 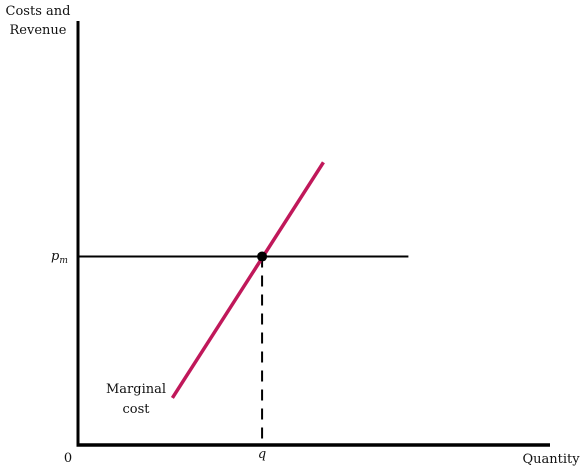 I want to click on y-tick-label-pm: pm, so click(x=59, y=257).